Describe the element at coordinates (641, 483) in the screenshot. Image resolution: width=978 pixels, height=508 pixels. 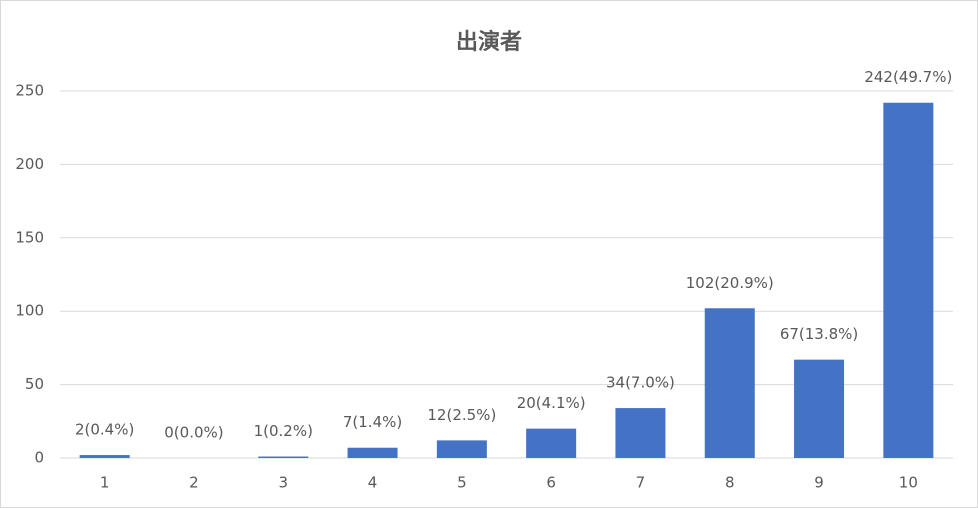
I see `x-tick-label: 7` at that location.